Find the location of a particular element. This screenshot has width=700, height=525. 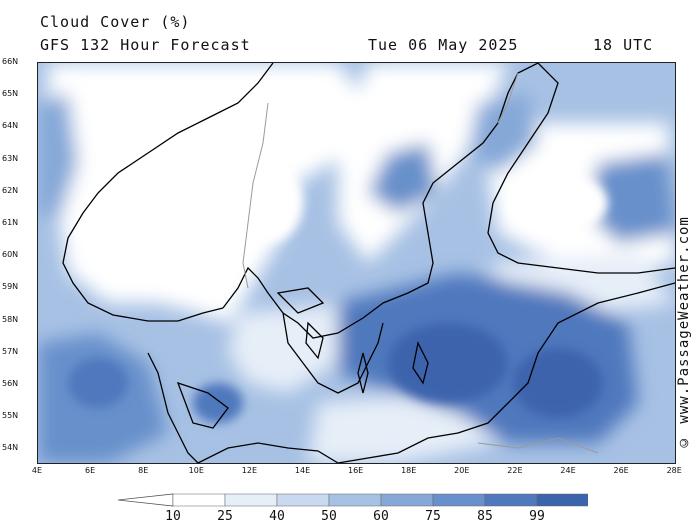

lon-label: 22E is located at coordinates (515, 470).